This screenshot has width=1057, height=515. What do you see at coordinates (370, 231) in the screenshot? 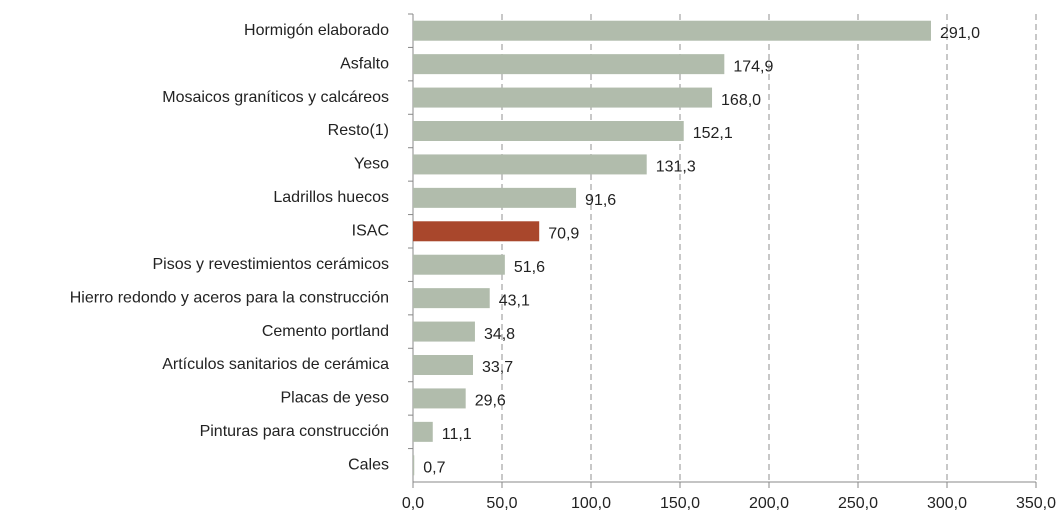
I see `y-tick-label: ISAC` at bounding box center [370, 231].